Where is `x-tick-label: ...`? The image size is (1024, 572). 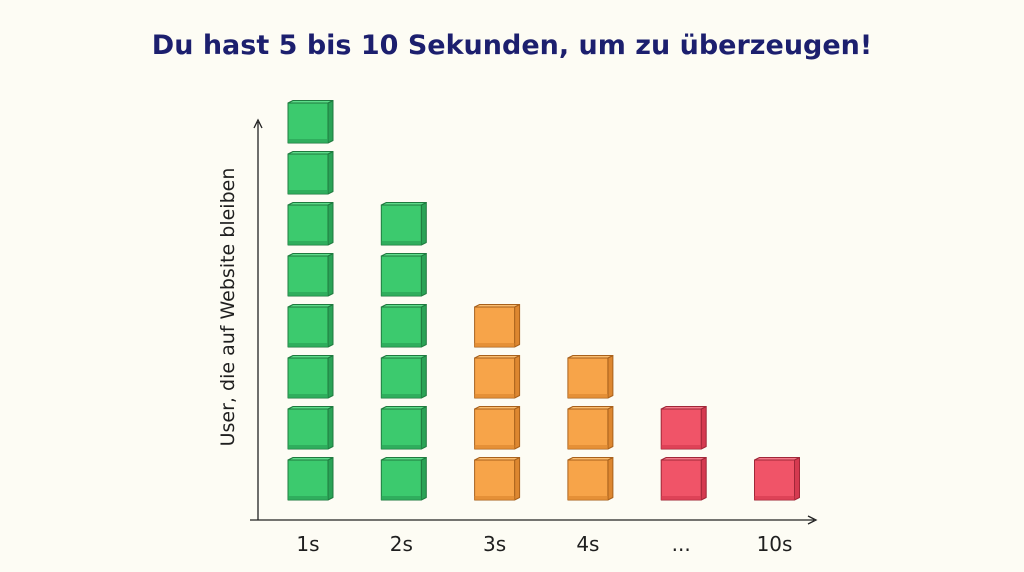
x-tick-label: ... is located at coordinates (681, 544).